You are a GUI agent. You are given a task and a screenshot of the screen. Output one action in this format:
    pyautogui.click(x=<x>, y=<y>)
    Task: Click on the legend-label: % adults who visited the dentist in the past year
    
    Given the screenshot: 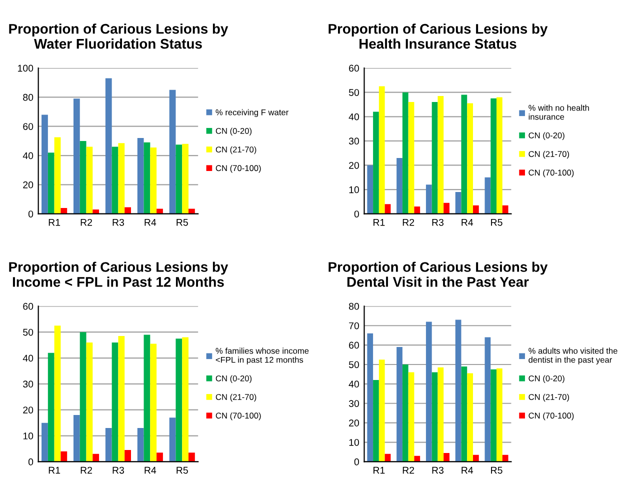 What is the action you would take?
    pyautogui.click(x=573, y=356)
    